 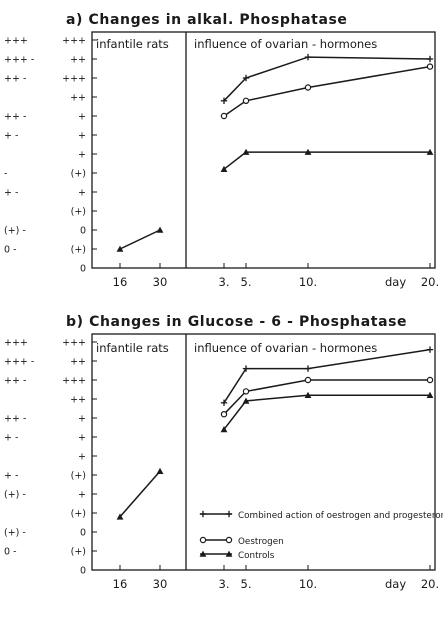 I want to click on legend-marker-plus, so click(x=216, y=514).